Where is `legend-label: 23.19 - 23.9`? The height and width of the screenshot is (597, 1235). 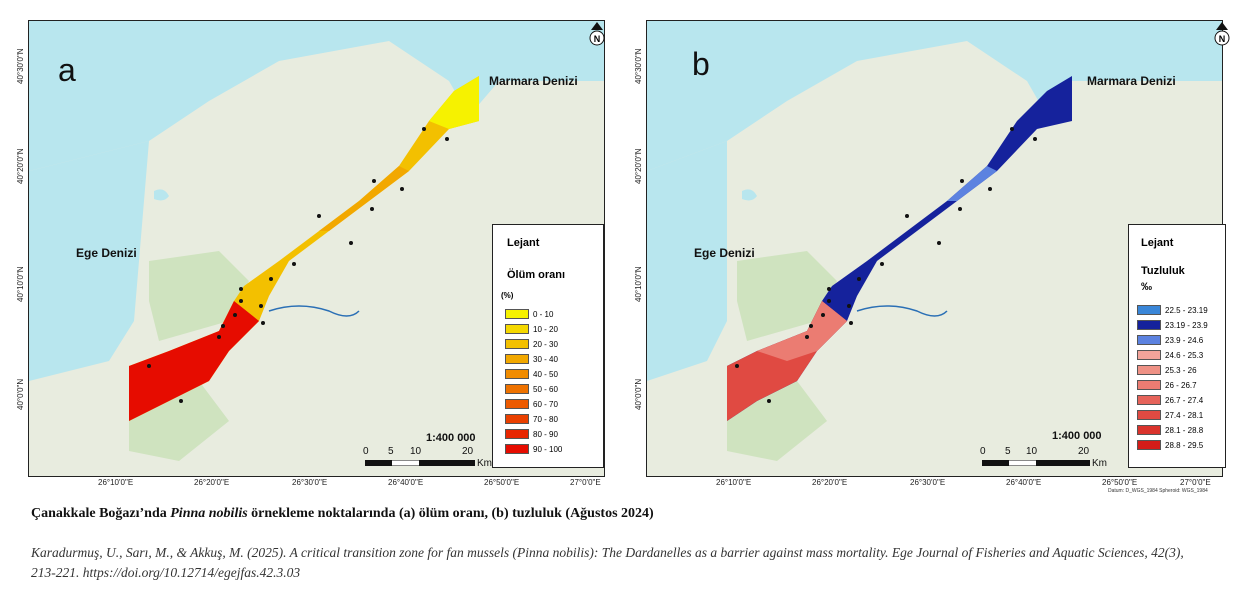
legend-label: 23.19 - 23.9 is located at coordinates (1186, 325).